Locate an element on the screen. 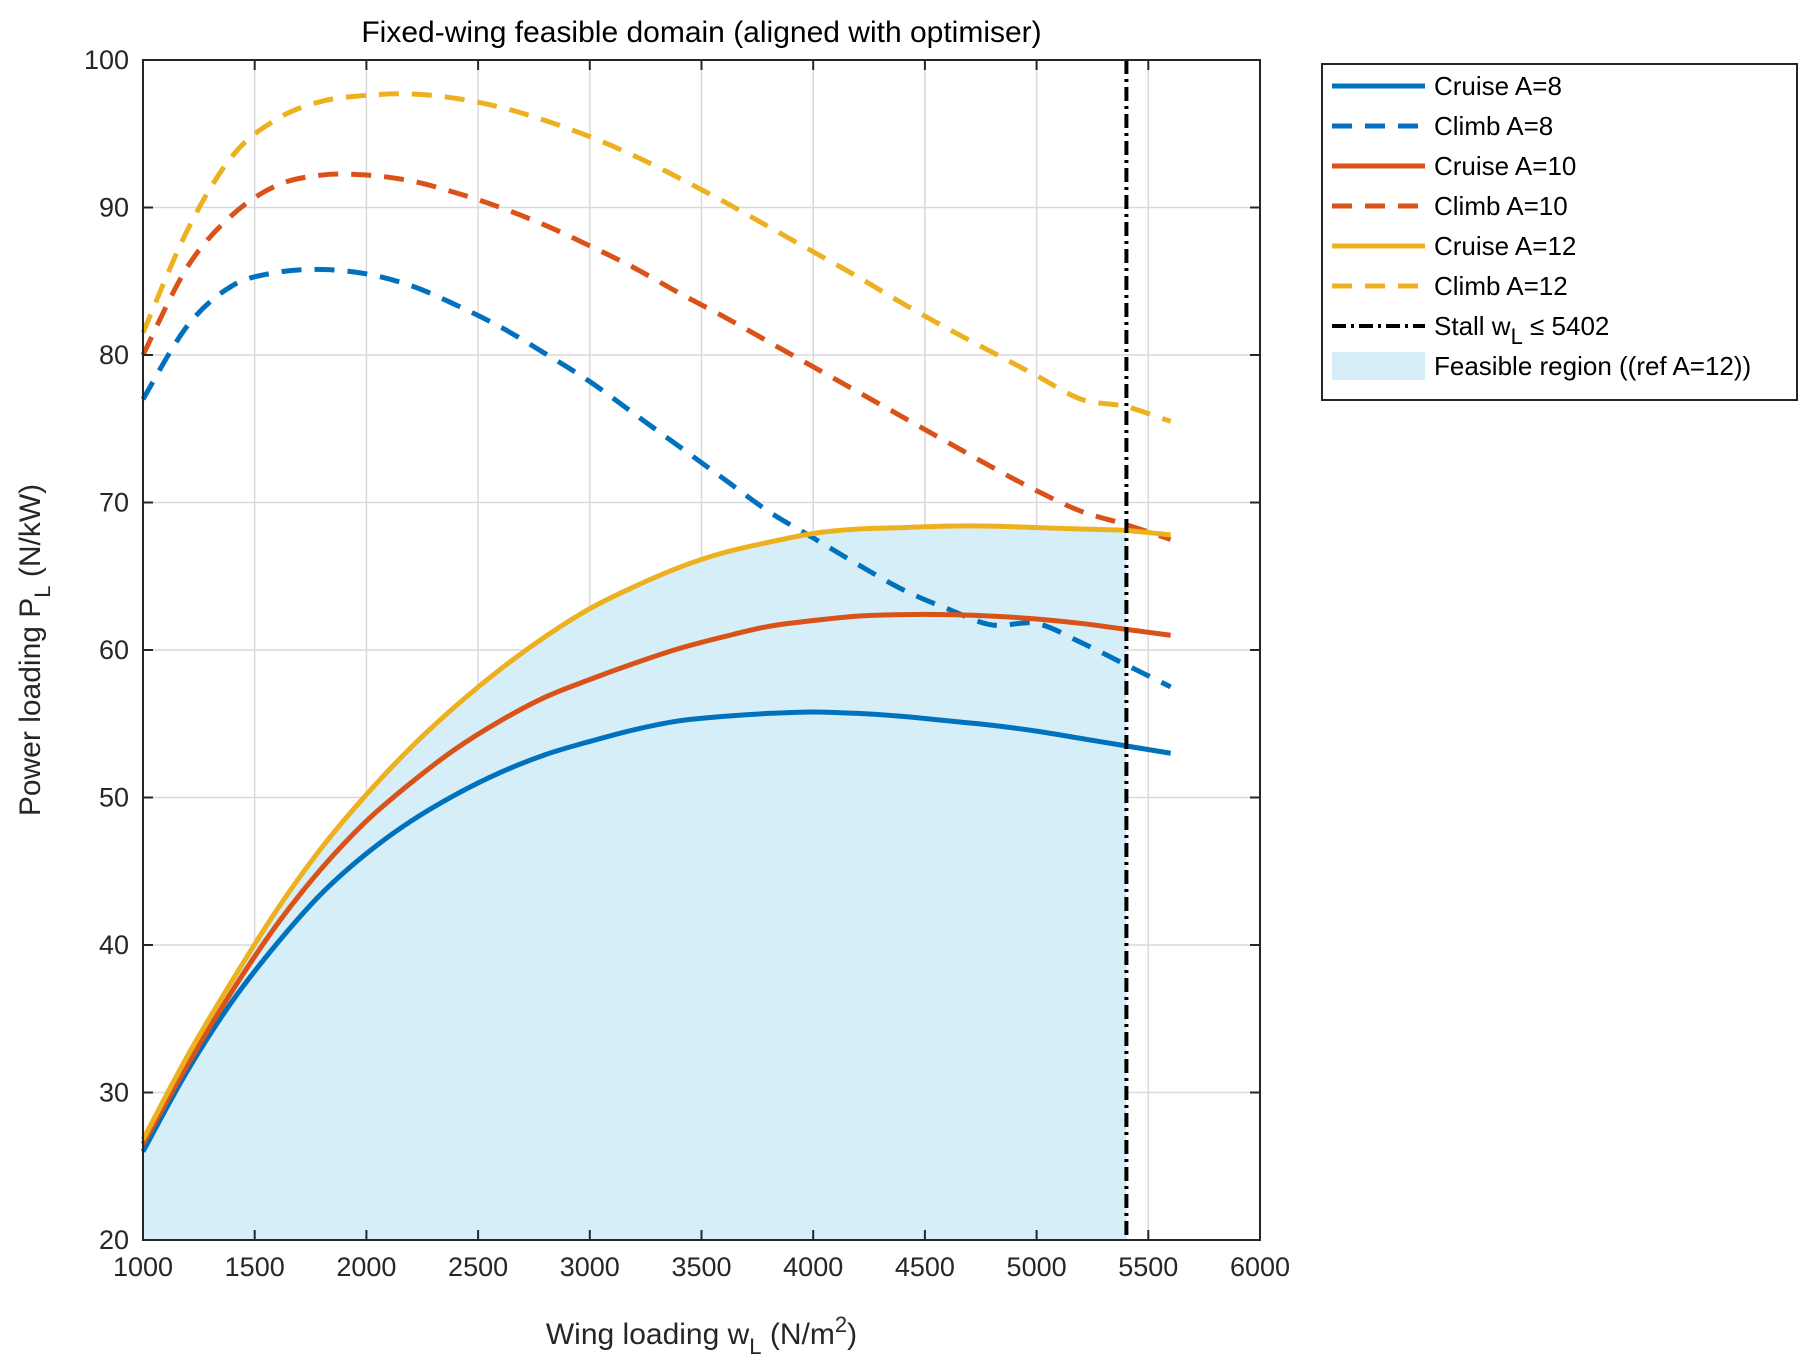 This screenshot has height=1368, width=1811. legend-label: Climb A=10 is located at coordinates (1501, 206).